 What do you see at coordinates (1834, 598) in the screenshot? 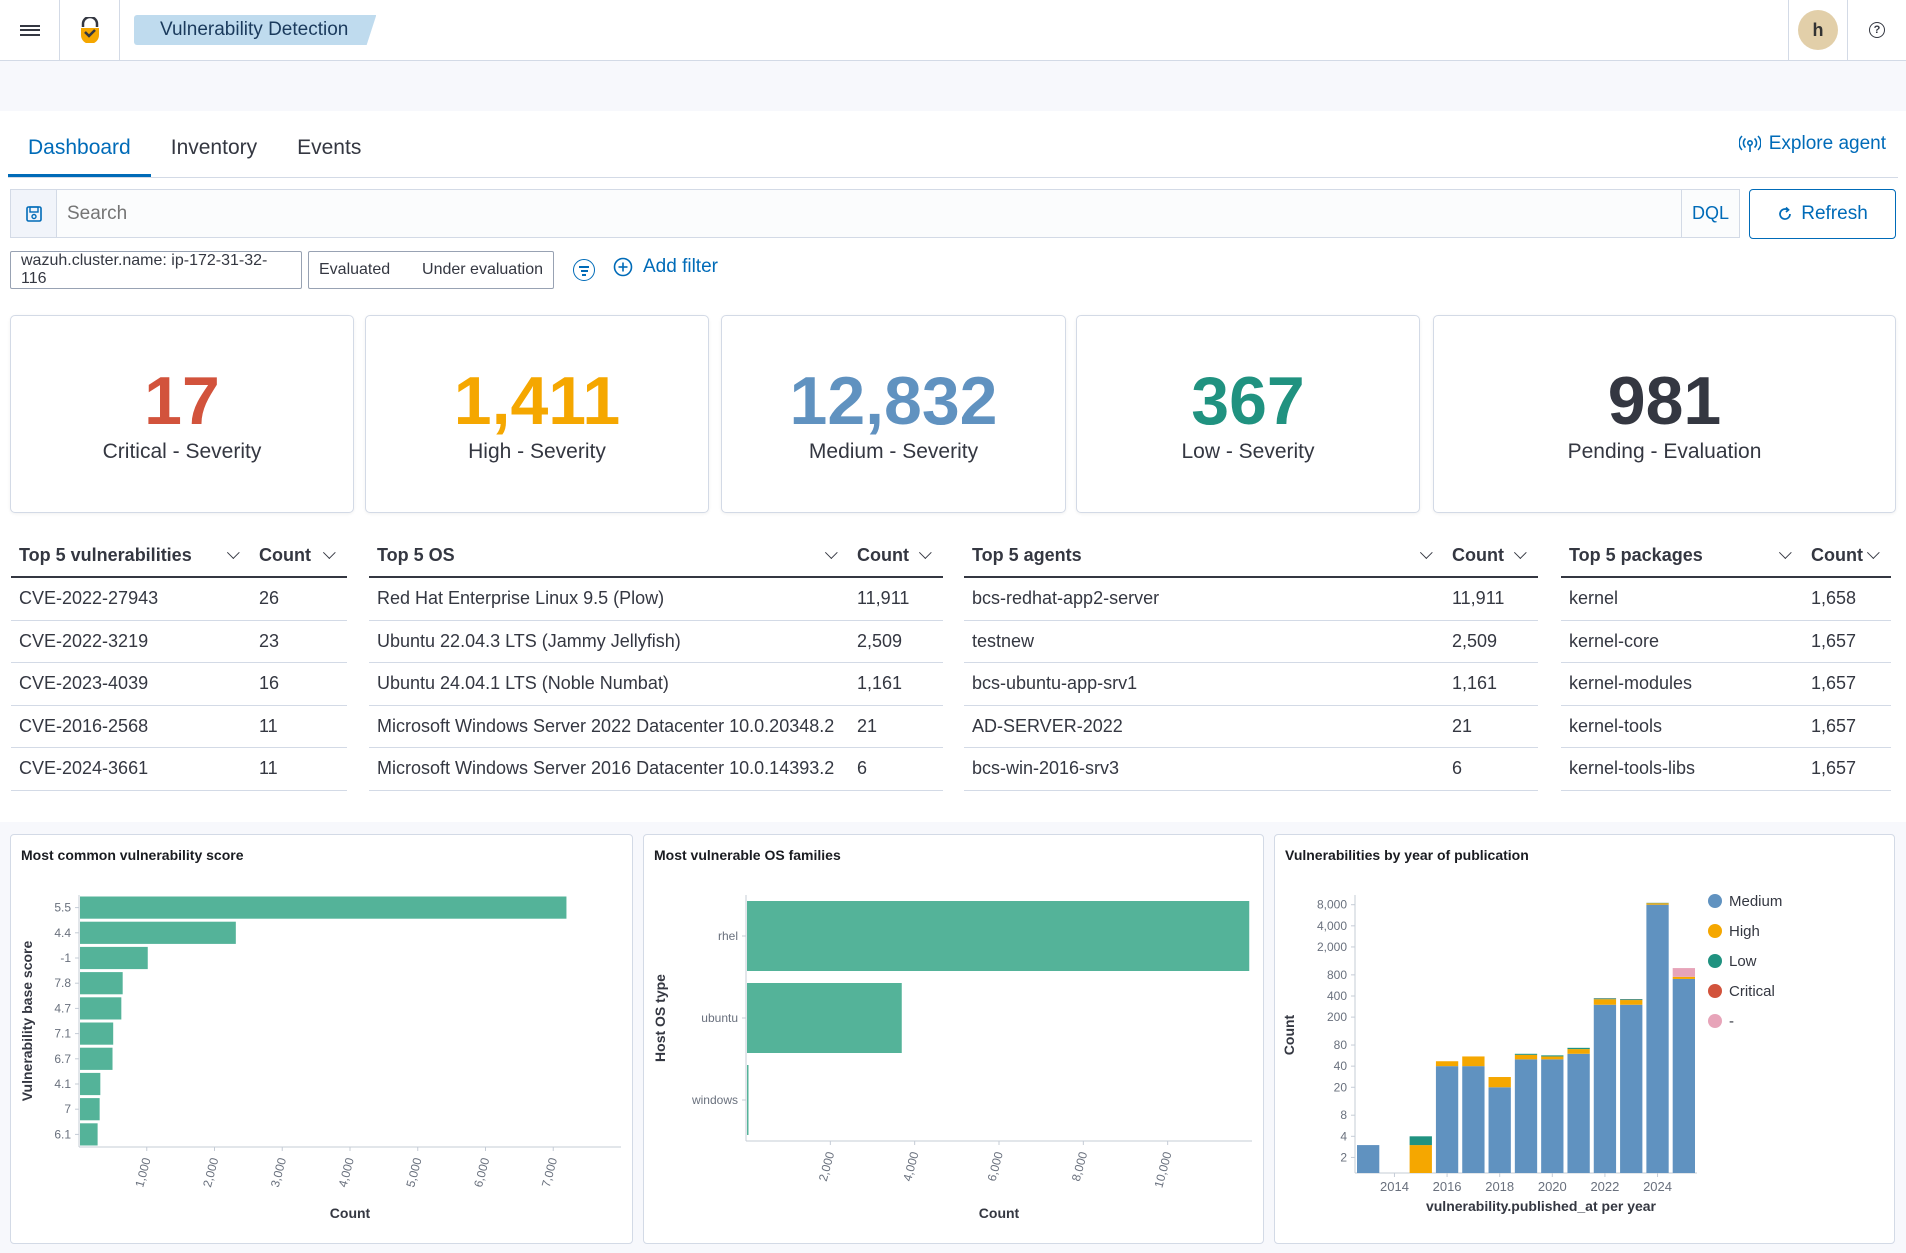
I see `table-cell-count: 1,658` at bounding box center [1834, 598].